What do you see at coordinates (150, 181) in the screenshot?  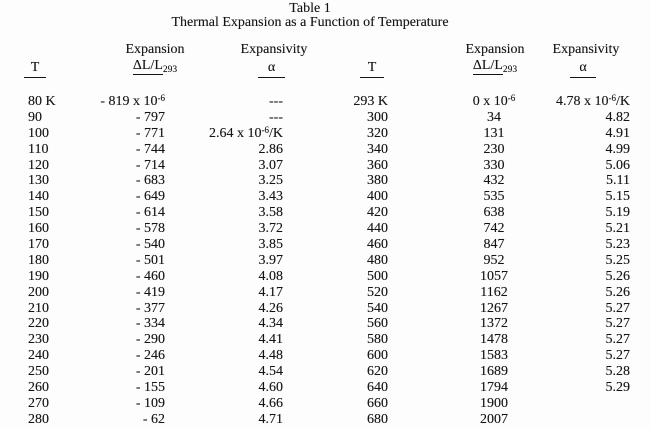 I see `expansion-cell: - 683` at bounding box center [150, 181].